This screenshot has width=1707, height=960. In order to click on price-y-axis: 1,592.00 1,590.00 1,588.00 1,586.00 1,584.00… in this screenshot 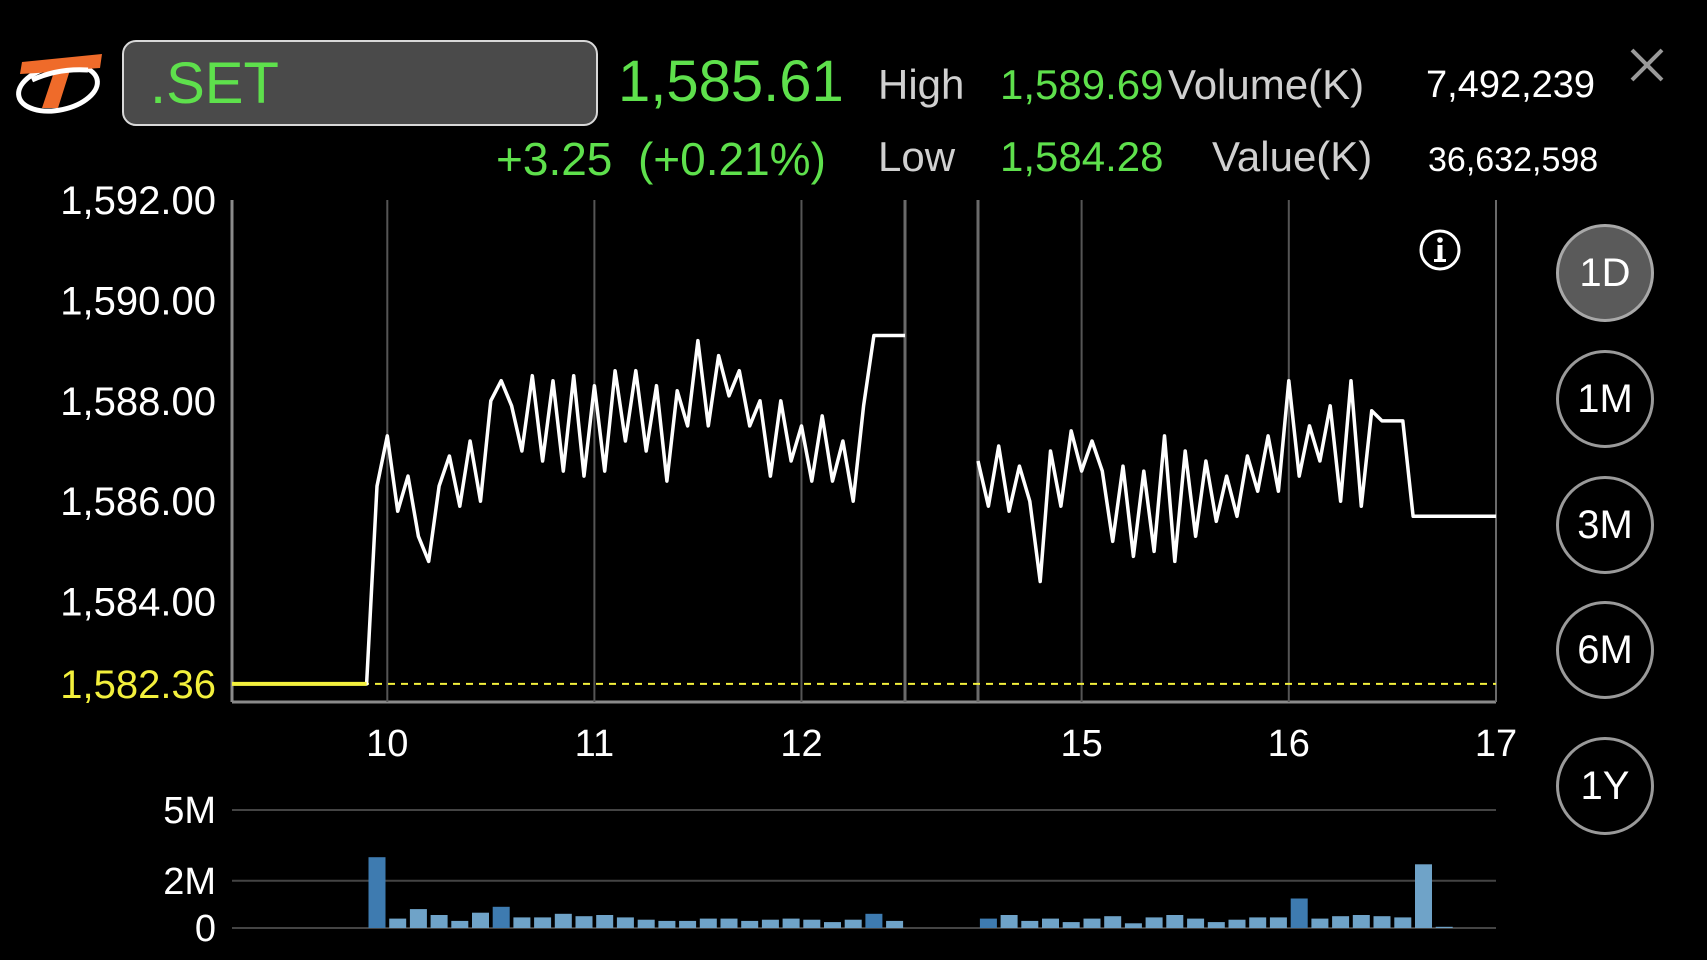, I will do `click(138, 443)`.